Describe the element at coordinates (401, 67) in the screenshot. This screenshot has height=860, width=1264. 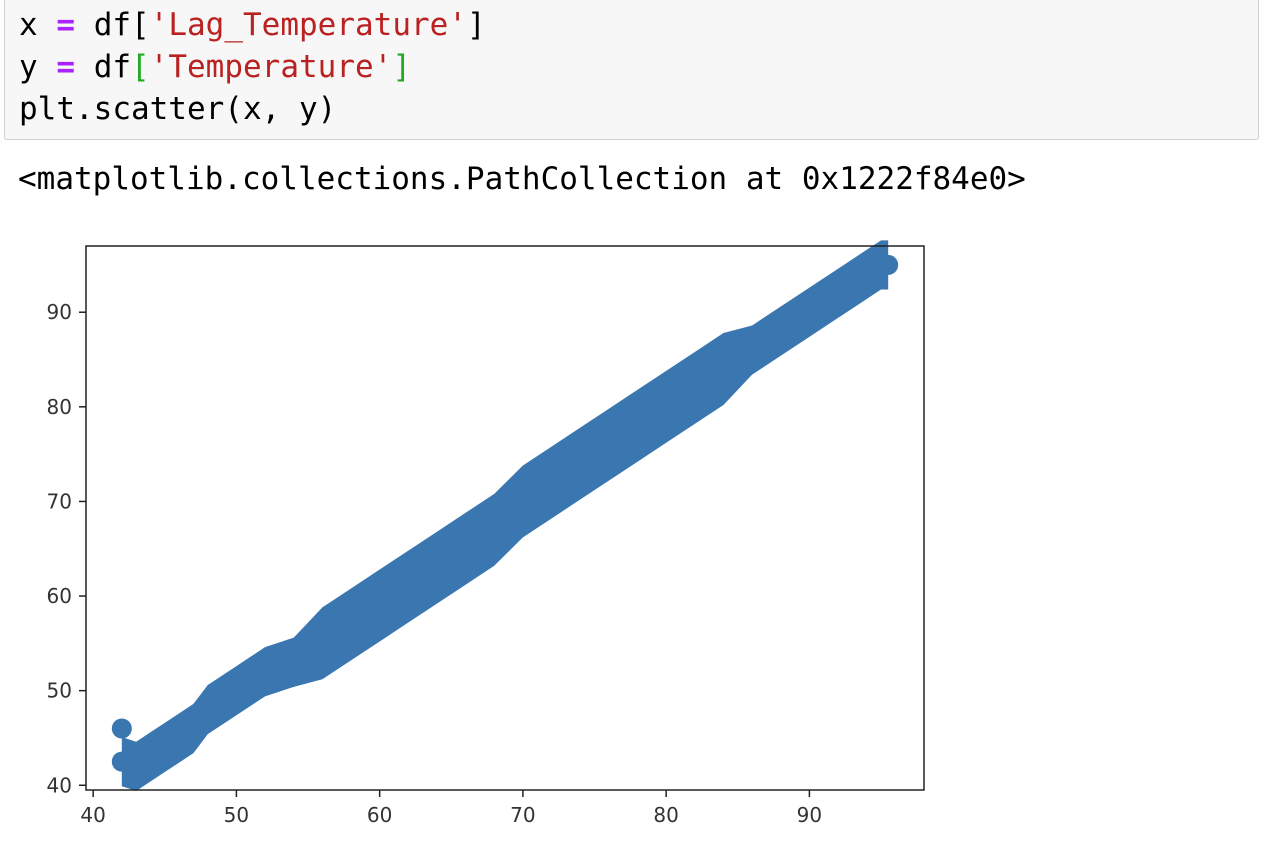
I see `code-bracket-matched: ]` at that location.